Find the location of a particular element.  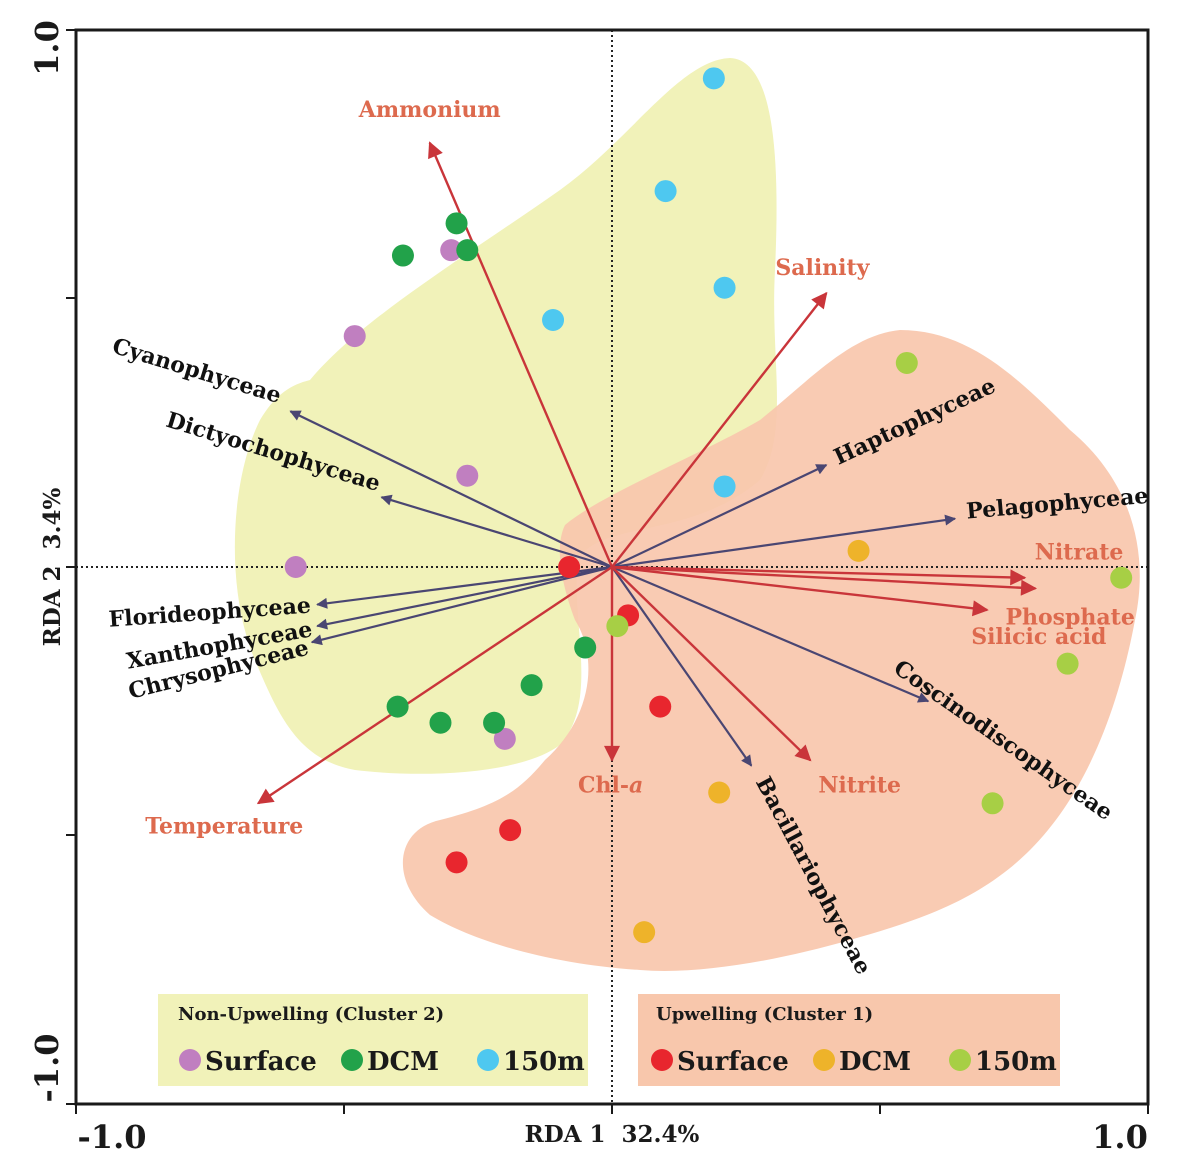

taxon-arrow-pelagophyceae is located at coordinates (784, 541).